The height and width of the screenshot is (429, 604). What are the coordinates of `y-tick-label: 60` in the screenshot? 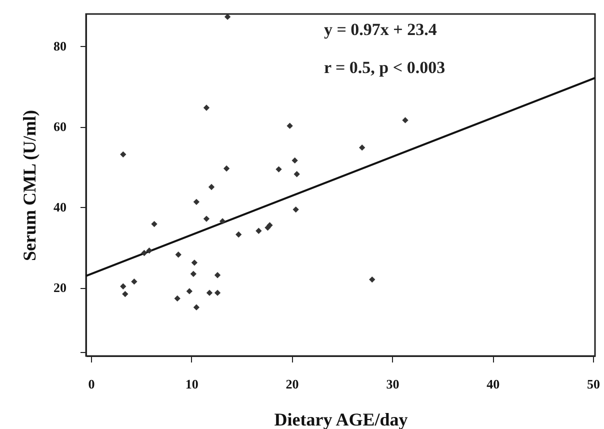 It's located at (60, 126).